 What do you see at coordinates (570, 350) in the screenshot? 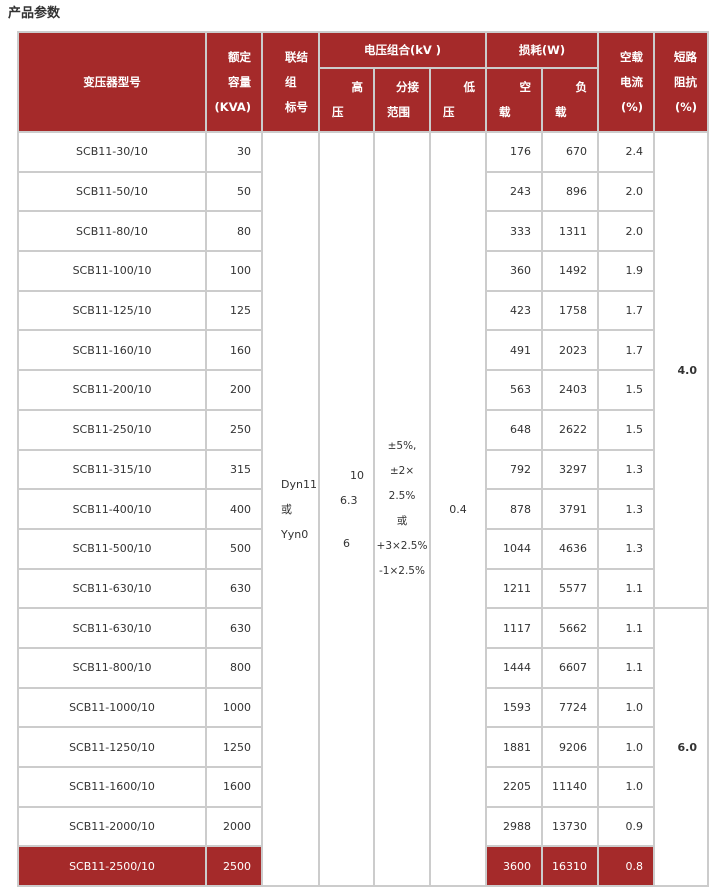
I see `load-loss-cell: 2023` at bounding box center [570, 350].